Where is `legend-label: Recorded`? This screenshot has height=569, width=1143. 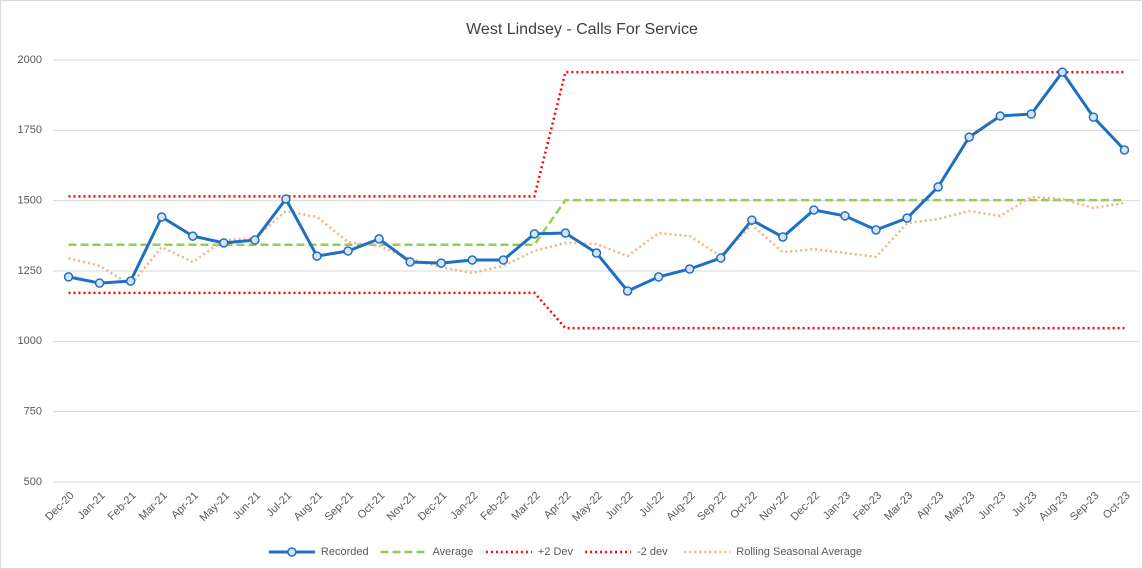 legend-label: Recorded is located at coordinates (345, 552).